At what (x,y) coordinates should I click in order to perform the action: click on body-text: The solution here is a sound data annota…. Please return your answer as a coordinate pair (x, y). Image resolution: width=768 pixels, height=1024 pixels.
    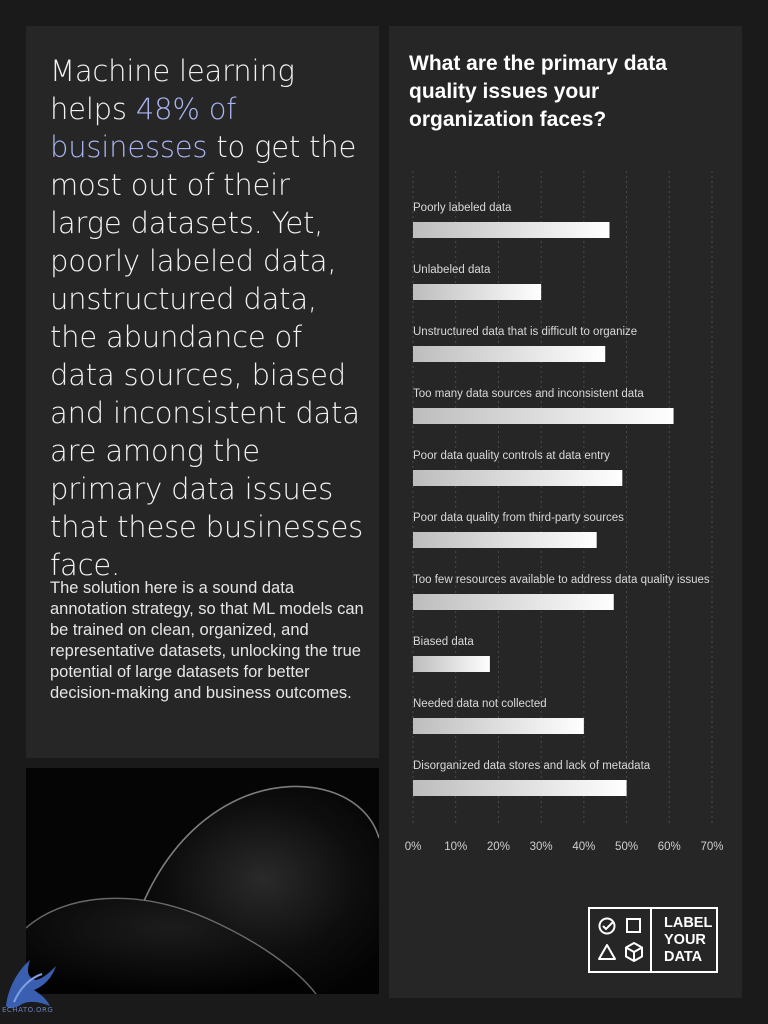
    Looking at the image, I should click on (207, 640).